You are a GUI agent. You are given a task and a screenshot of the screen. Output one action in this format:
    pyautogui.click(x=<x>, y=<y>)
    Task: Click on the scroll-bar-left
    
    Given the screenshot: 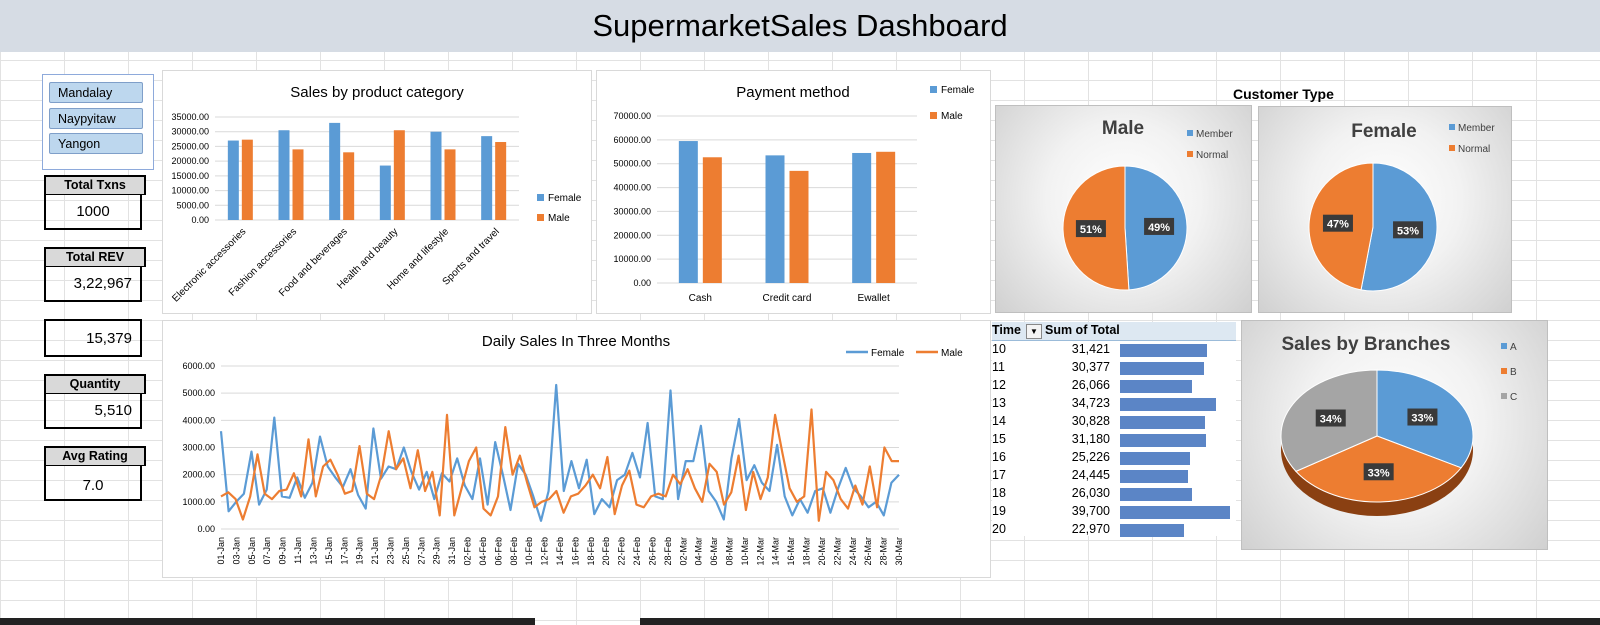 What is the action you would take?
    pyautogui.click(x=267, y=621)
    